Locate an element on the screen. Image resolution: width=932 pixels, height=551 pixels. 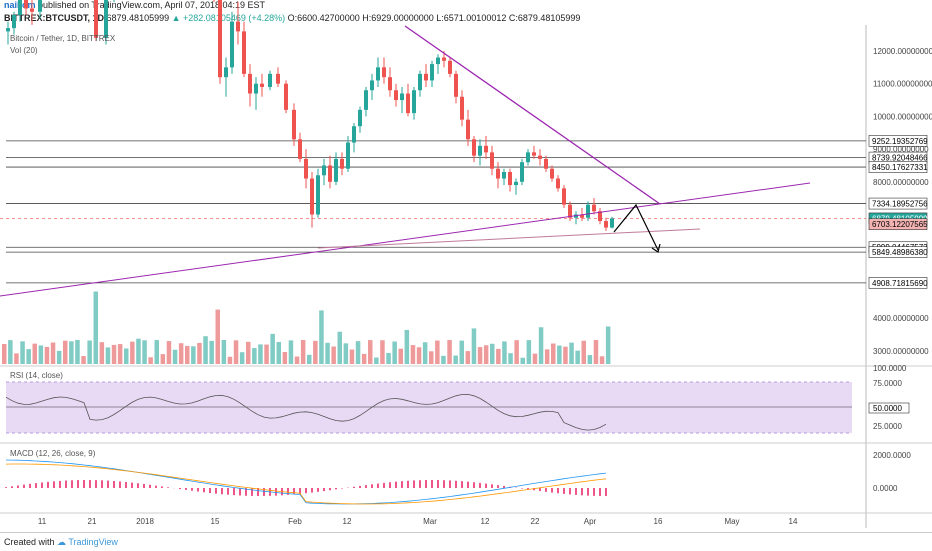
rsi-line is located at coordinates (306, 412).